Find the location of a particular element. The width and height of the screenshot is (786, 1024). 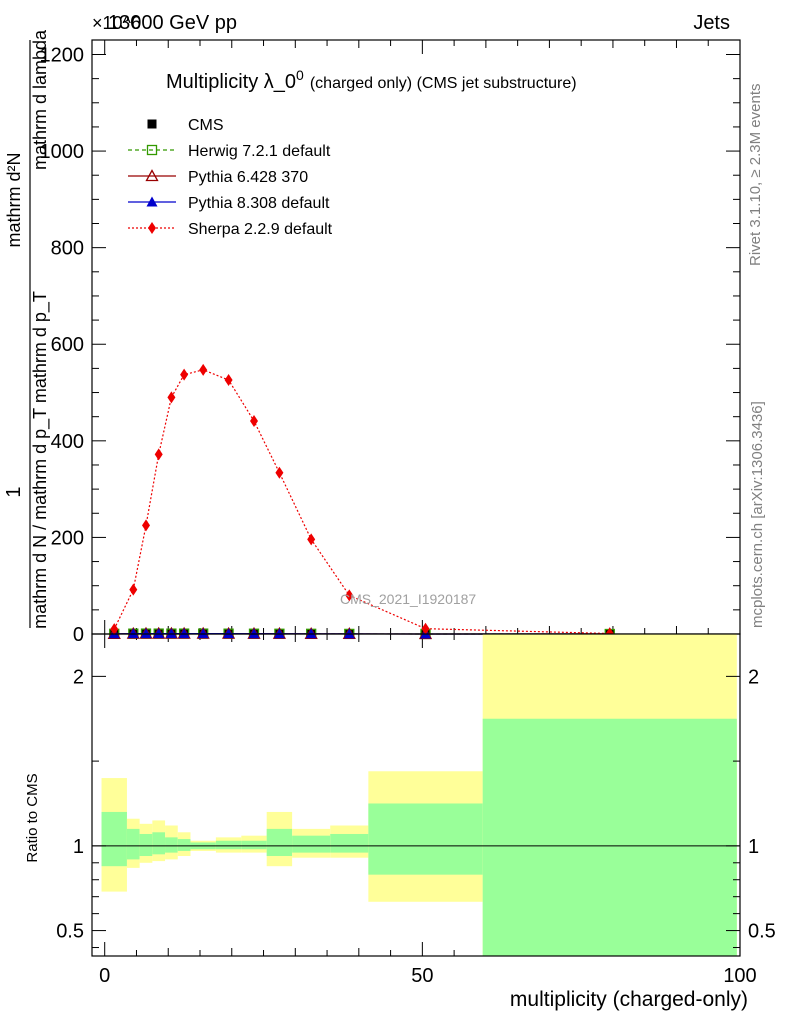

y-tick-label: 600 is located at coordinates (67, 345).